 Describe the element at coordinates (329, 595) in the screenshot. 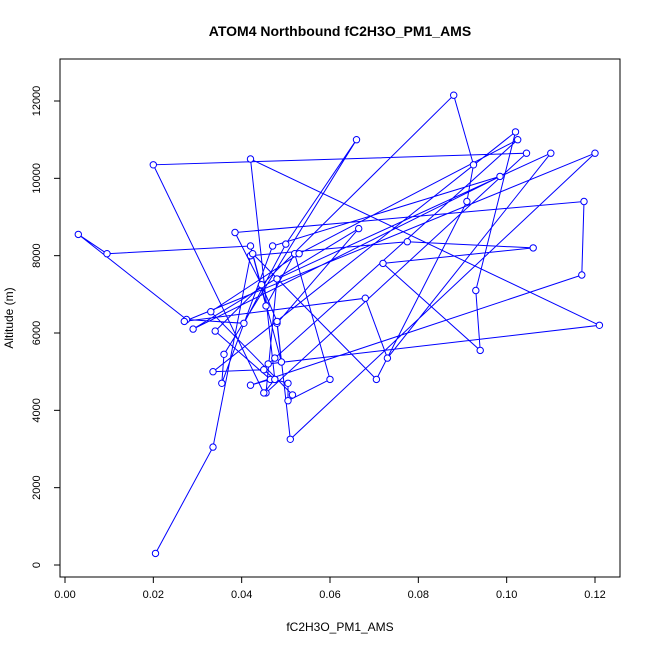

I see `x-tick-label: 0.06` at that location.